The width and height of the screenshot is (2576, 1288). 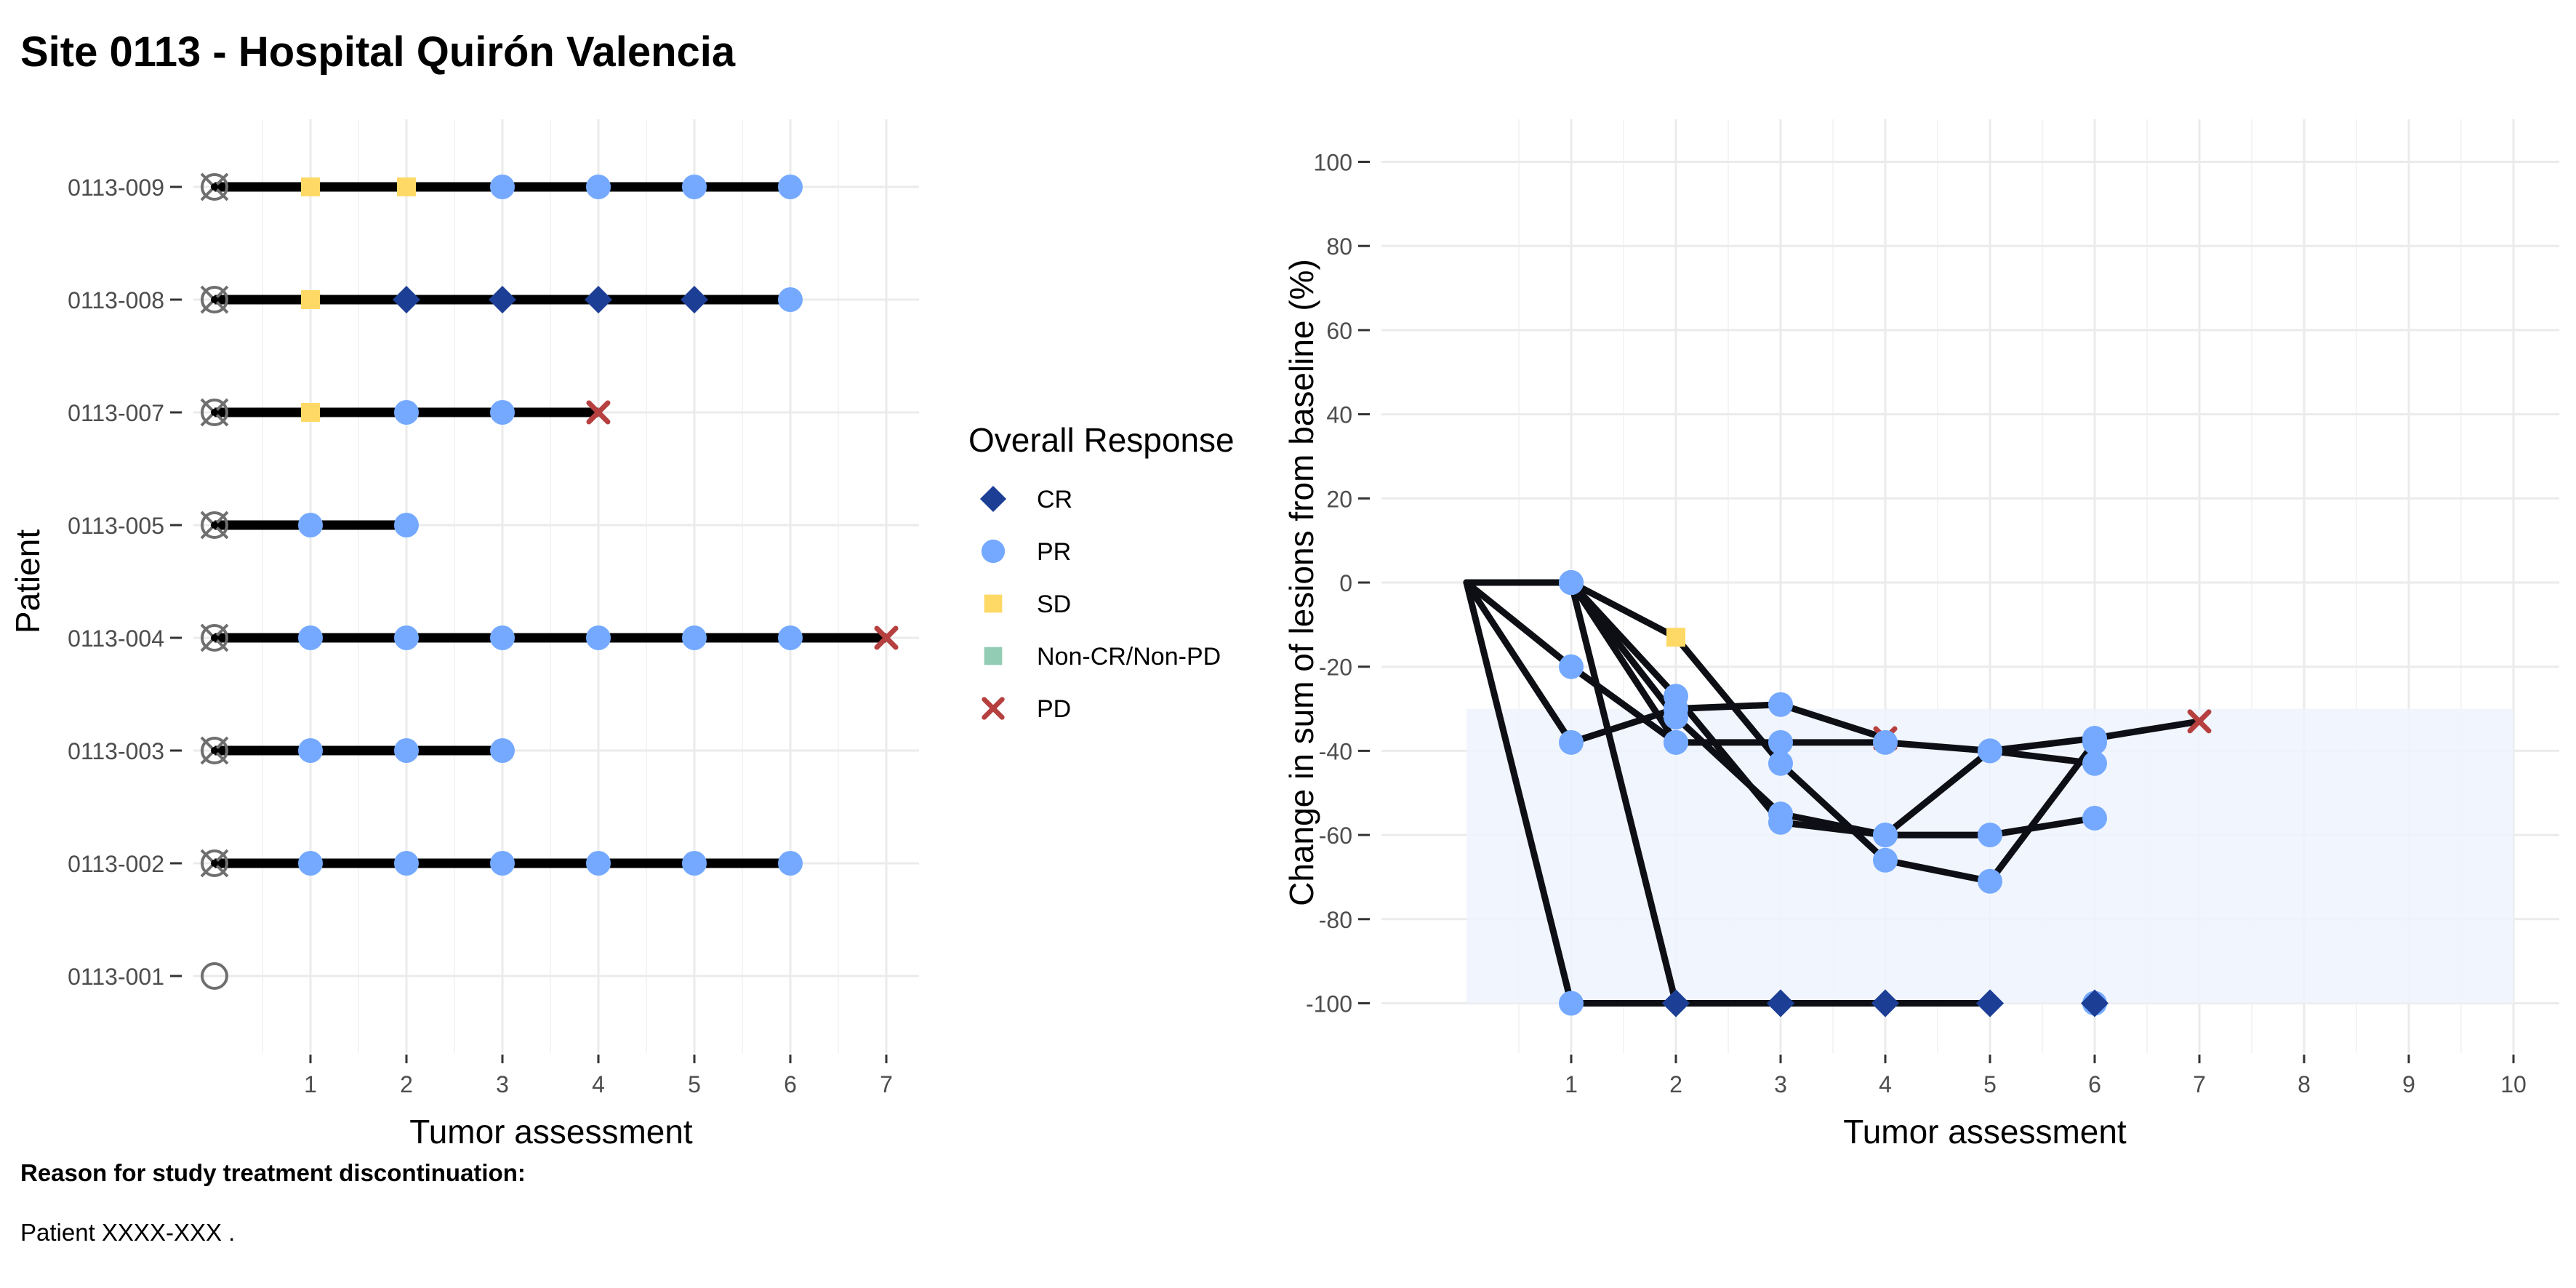 I want to click on legend-item: PD, so click(x=1121, y=708).